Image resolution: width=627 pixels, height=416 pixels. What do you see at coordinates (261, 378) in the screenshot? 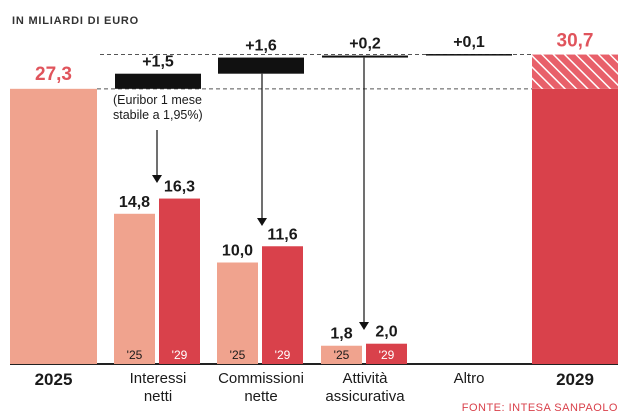
I see `category-label-2: Commissioni` at bounding box center [261, 378].